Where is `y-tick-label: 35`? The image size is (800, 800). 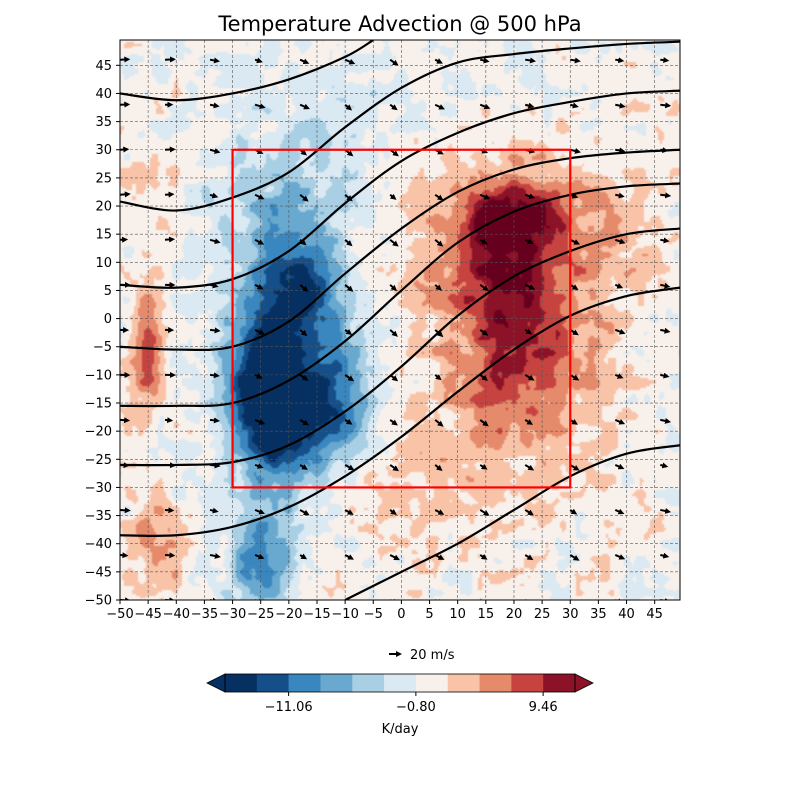
y-tick-label: 35 is located at coordinates (103, 122).